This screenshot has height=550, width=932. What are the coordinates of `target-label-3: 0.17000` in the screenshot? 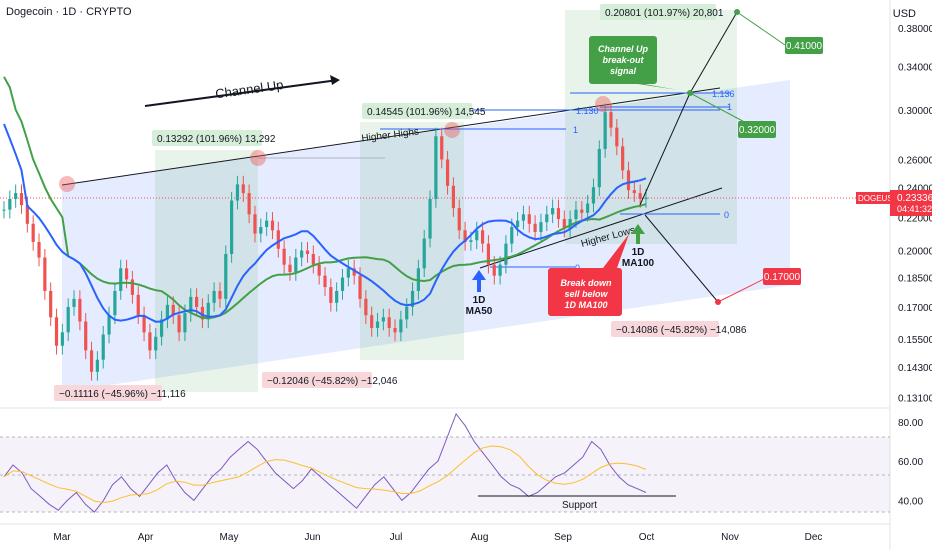 It's located at (782, 277).